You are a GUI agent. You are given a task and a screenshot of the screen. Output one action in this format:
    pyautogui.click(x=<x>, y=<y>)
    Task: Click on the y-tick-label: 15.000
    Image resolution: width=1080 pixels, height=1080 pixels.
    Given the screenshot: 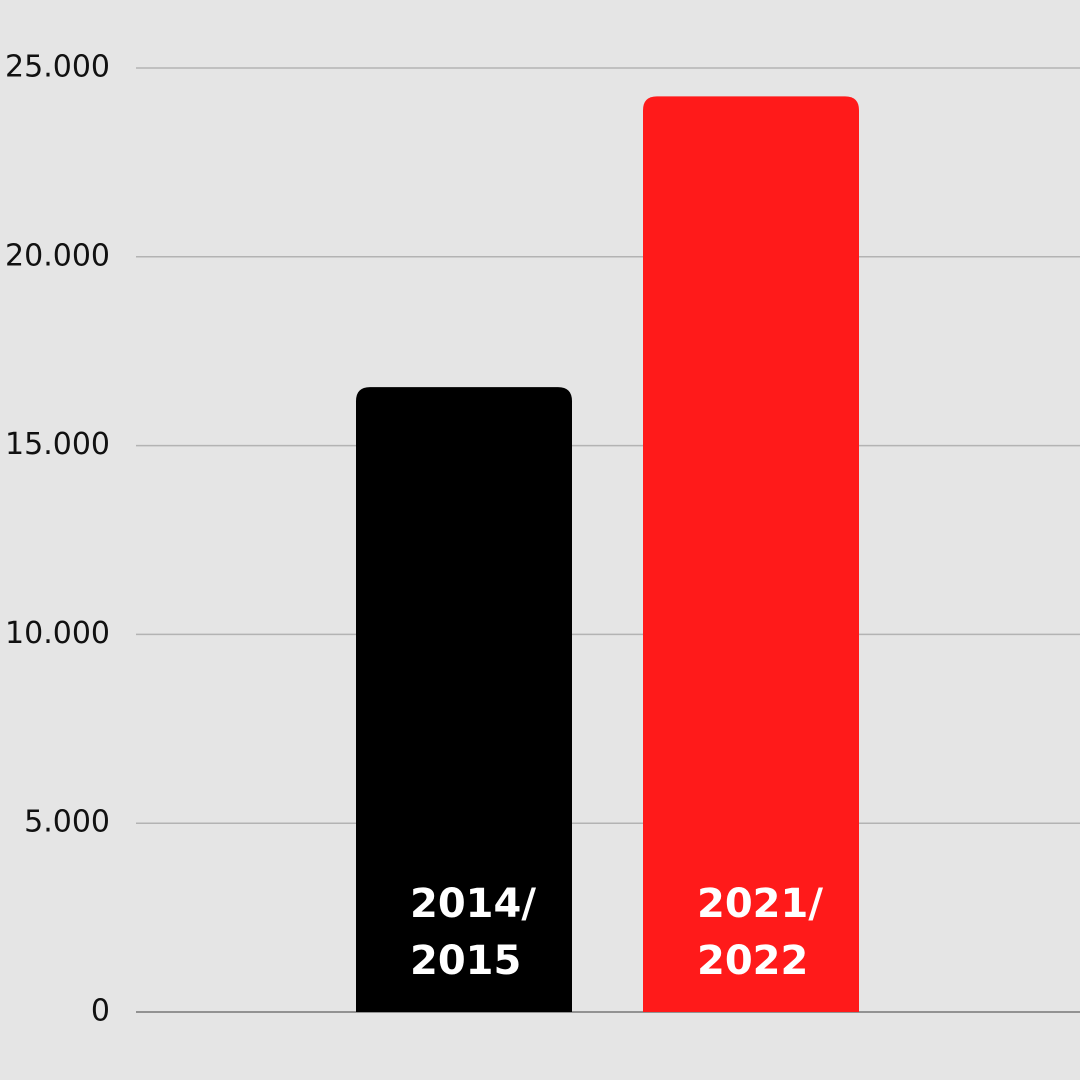 What is the action you would take?
    pyautogui.click(x=57, y=444)
    